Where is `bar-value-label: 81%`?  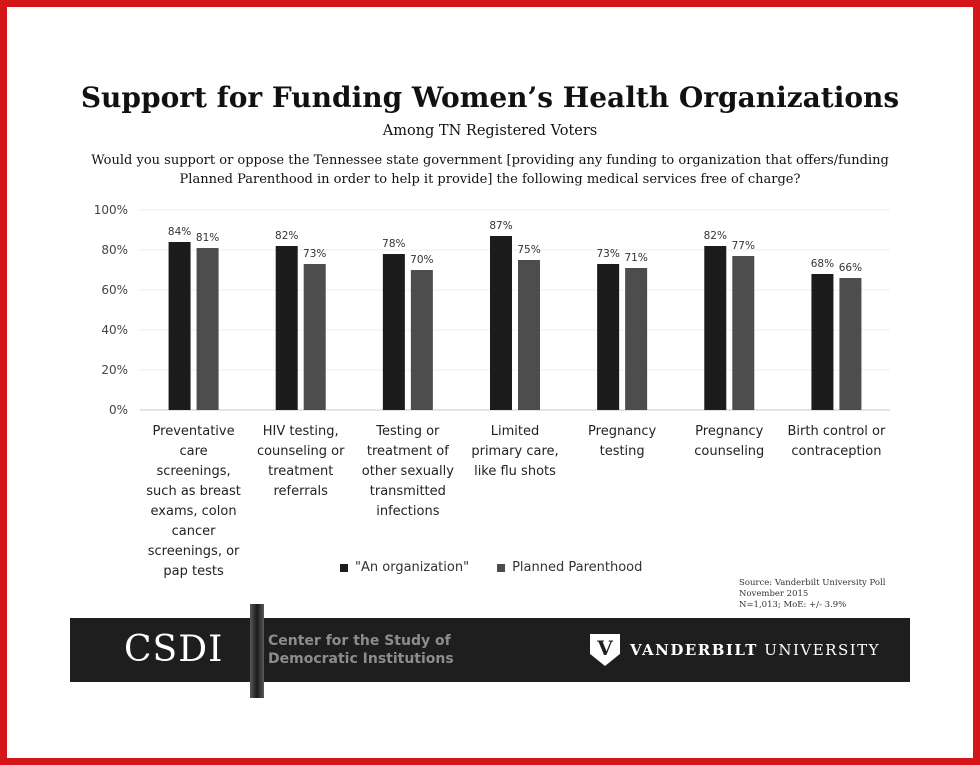 bar-value-label: 81% is located at coordinates (207, 238).